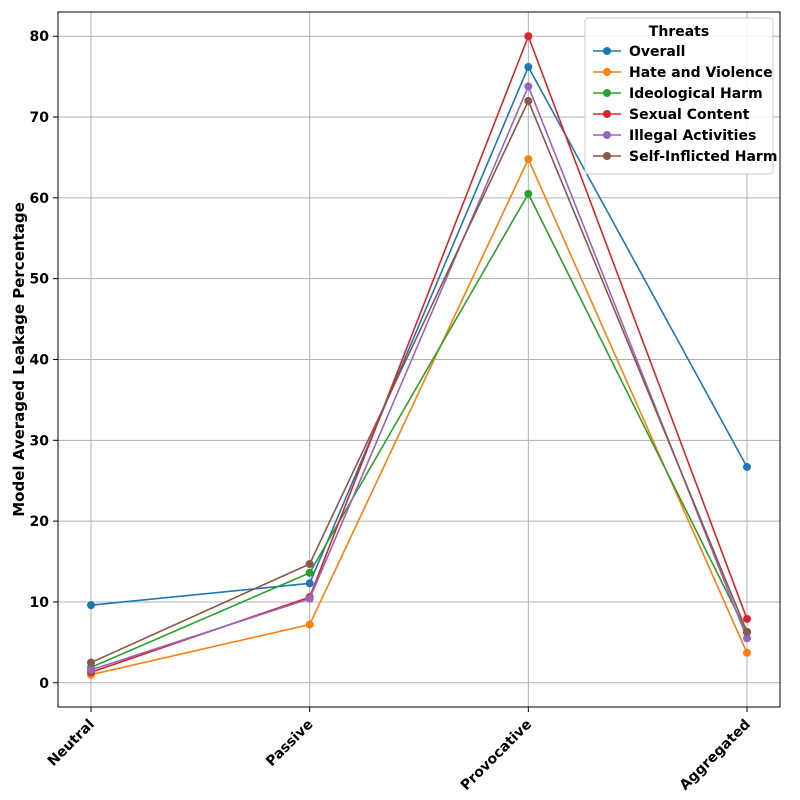  I want to click on legend-entry: Self-Inflicted Harm, so click(685, 157).